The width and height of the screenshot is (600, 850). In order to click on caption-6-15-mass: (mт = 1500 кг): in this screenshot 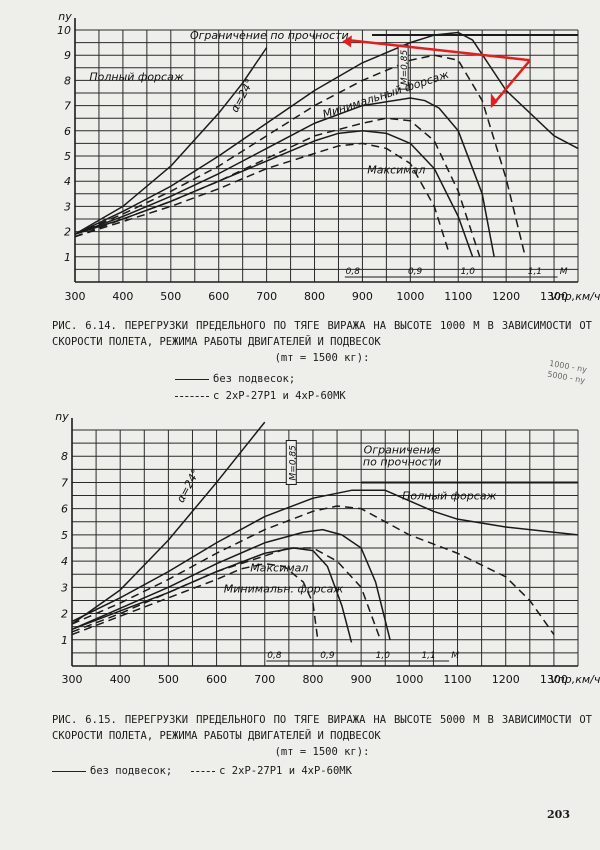, I will do `click(322, 752)`.